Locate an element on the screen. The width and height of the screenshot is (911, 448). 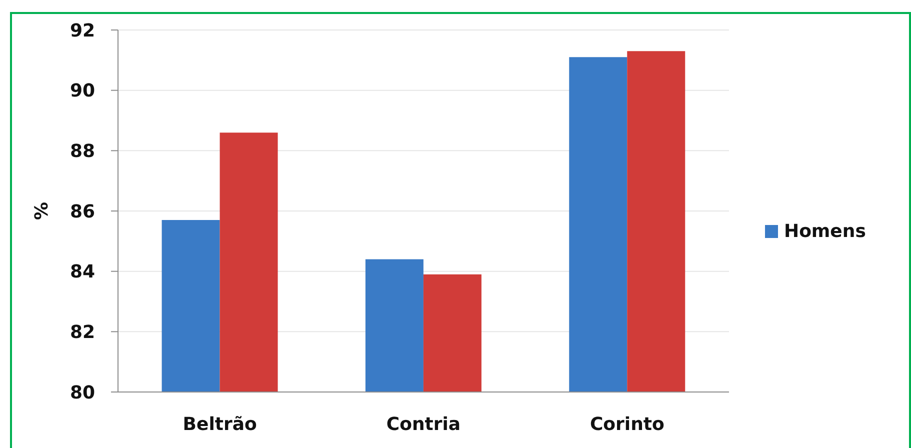
y-tick-label: 92 is located at coordinates (82, 31).